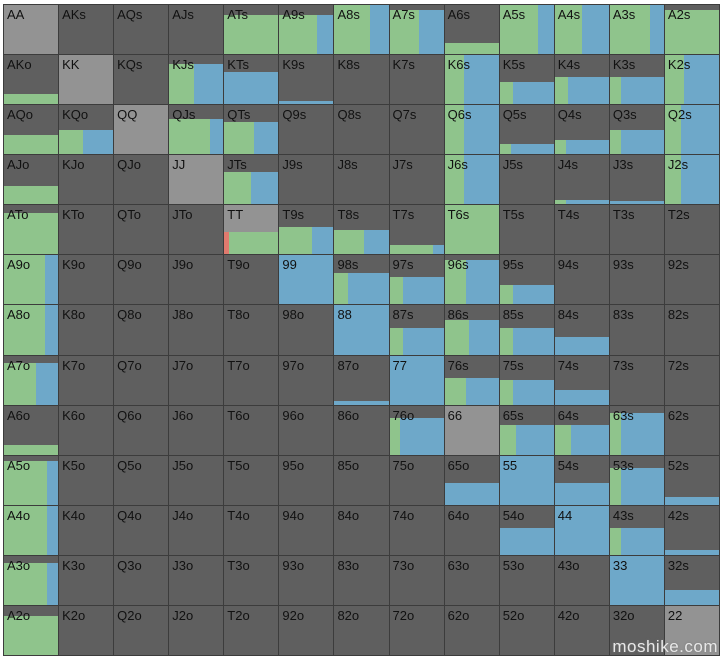 This screenshot has width=724, height=660. What do you see at coordinates (472, 580) in the screenshot?
I see `hand-cell-63o: 63o` at bounding box center [472, 580].